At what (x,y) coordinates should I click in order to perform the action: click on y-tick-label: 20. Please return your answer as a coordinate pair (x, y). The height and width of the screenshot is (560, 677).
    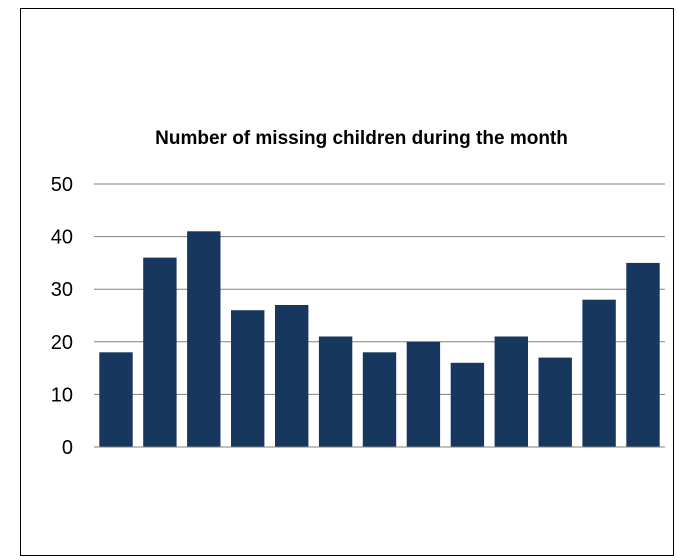
    Looking at the image, I should click on (62, 343).